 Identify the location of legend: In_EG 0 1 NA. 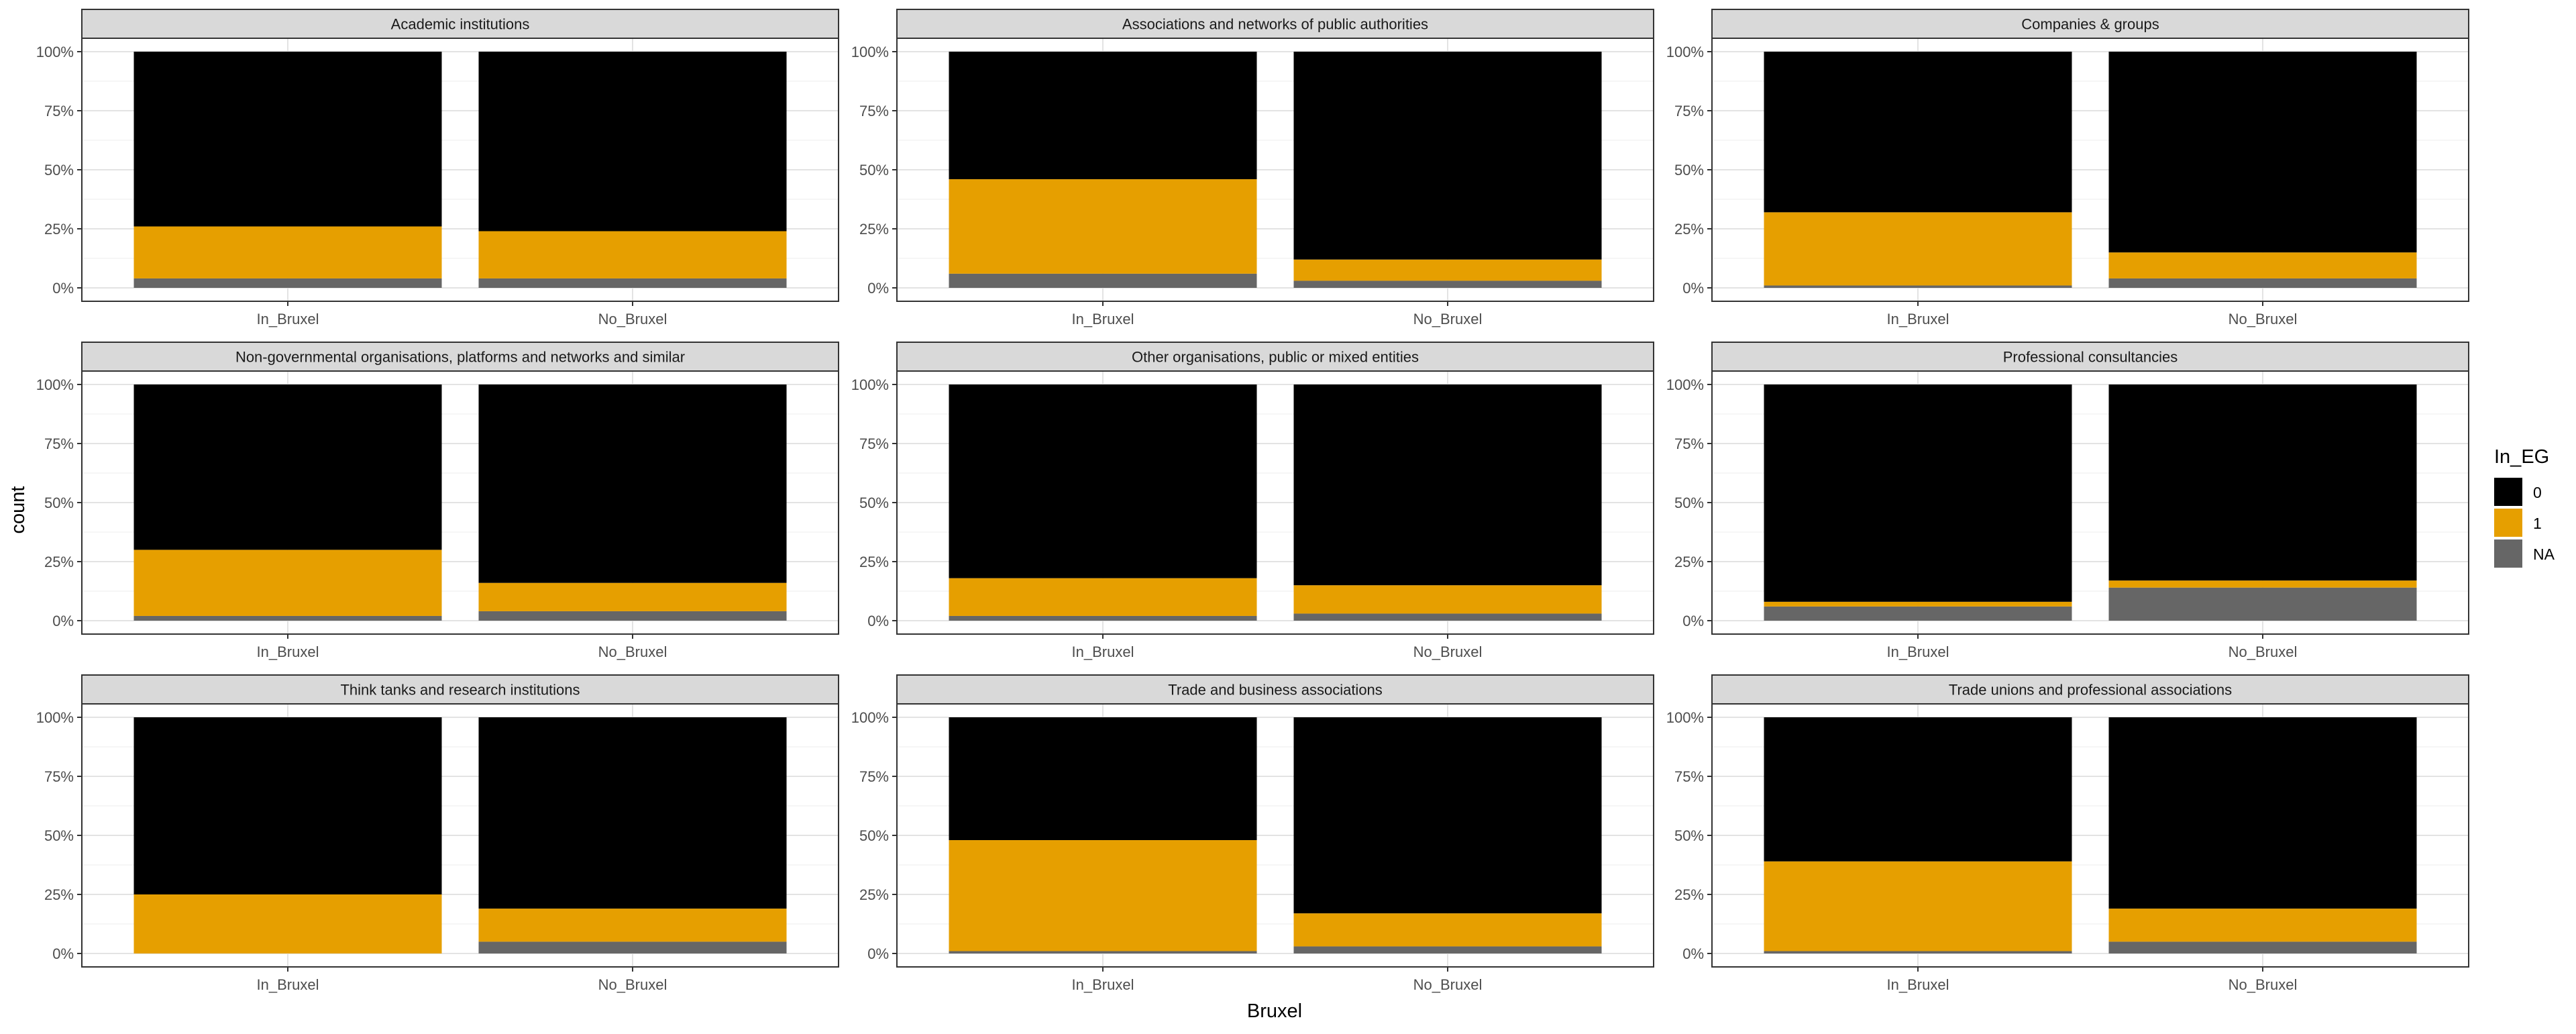
(2524, 507).